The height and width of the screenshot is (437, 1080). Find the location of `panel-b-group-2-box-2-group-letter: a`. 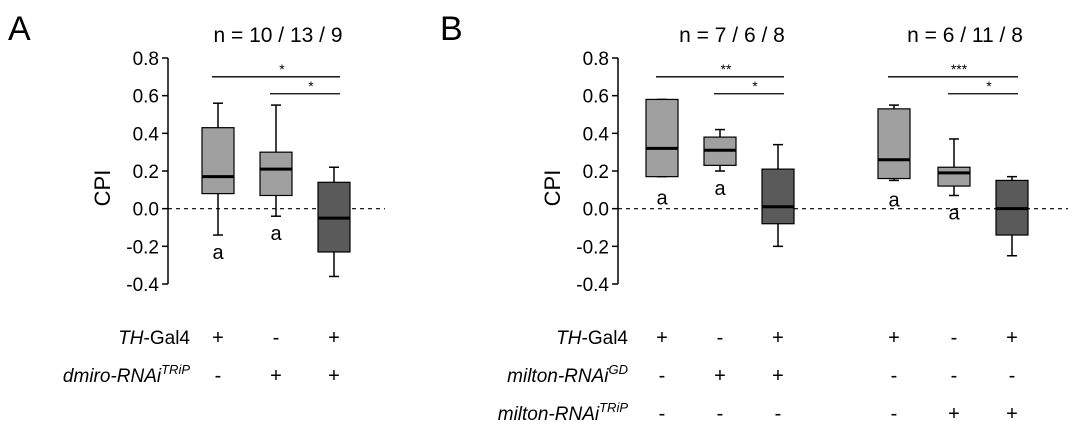

panel-b-group-2-box-2-group-letter: a is located at coordinates (954, 213).